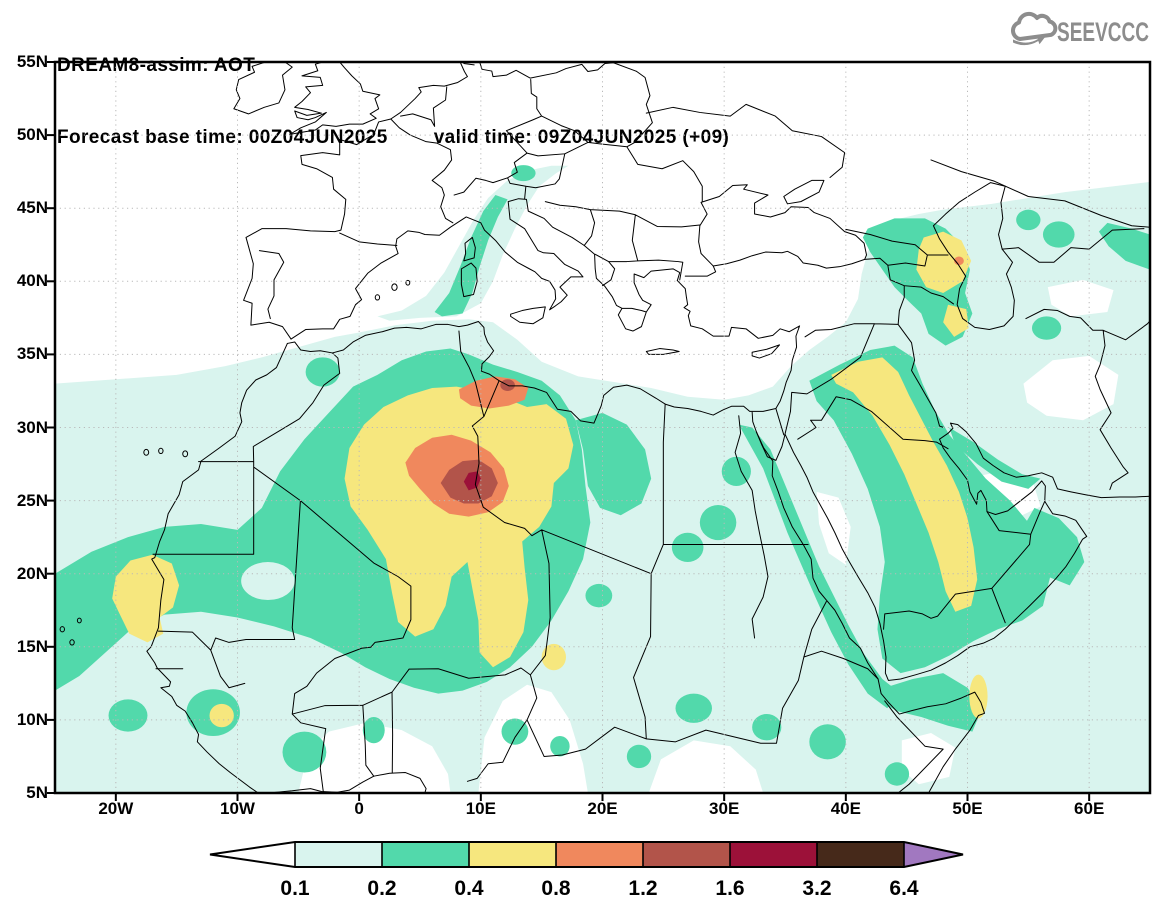 The image size is (1165, 905). Describe the element at coordinates (359, 808) in the screenshot. I see `lon-tick-label: 0` at that location.